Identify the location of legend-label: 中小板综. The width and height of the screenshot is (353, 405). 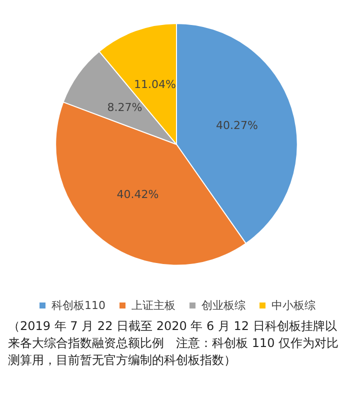
(294, 305).